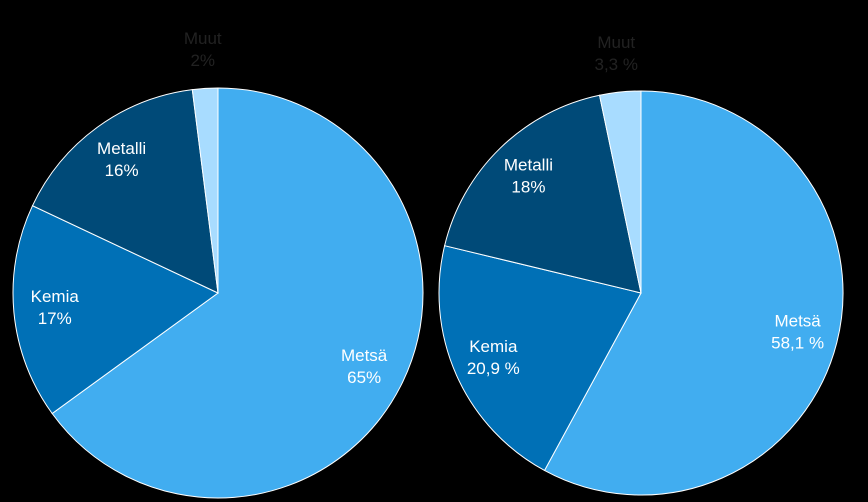  Describe the element at coordinates (797, 342) in the screenshot. I see `slice-value-label: 58,1 %` at that location.